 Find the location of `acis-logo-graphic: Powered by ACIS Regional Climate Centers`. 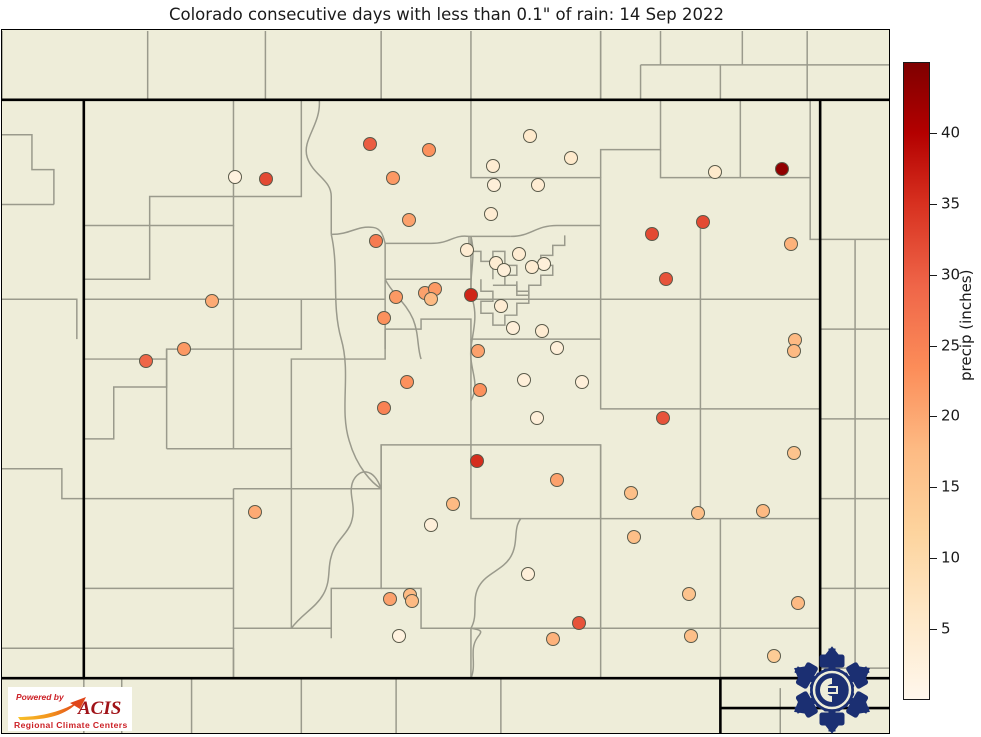

acis-logo-graphic: Powered by ACIS Regional Climate Centers is located at coordinates (70, 709).